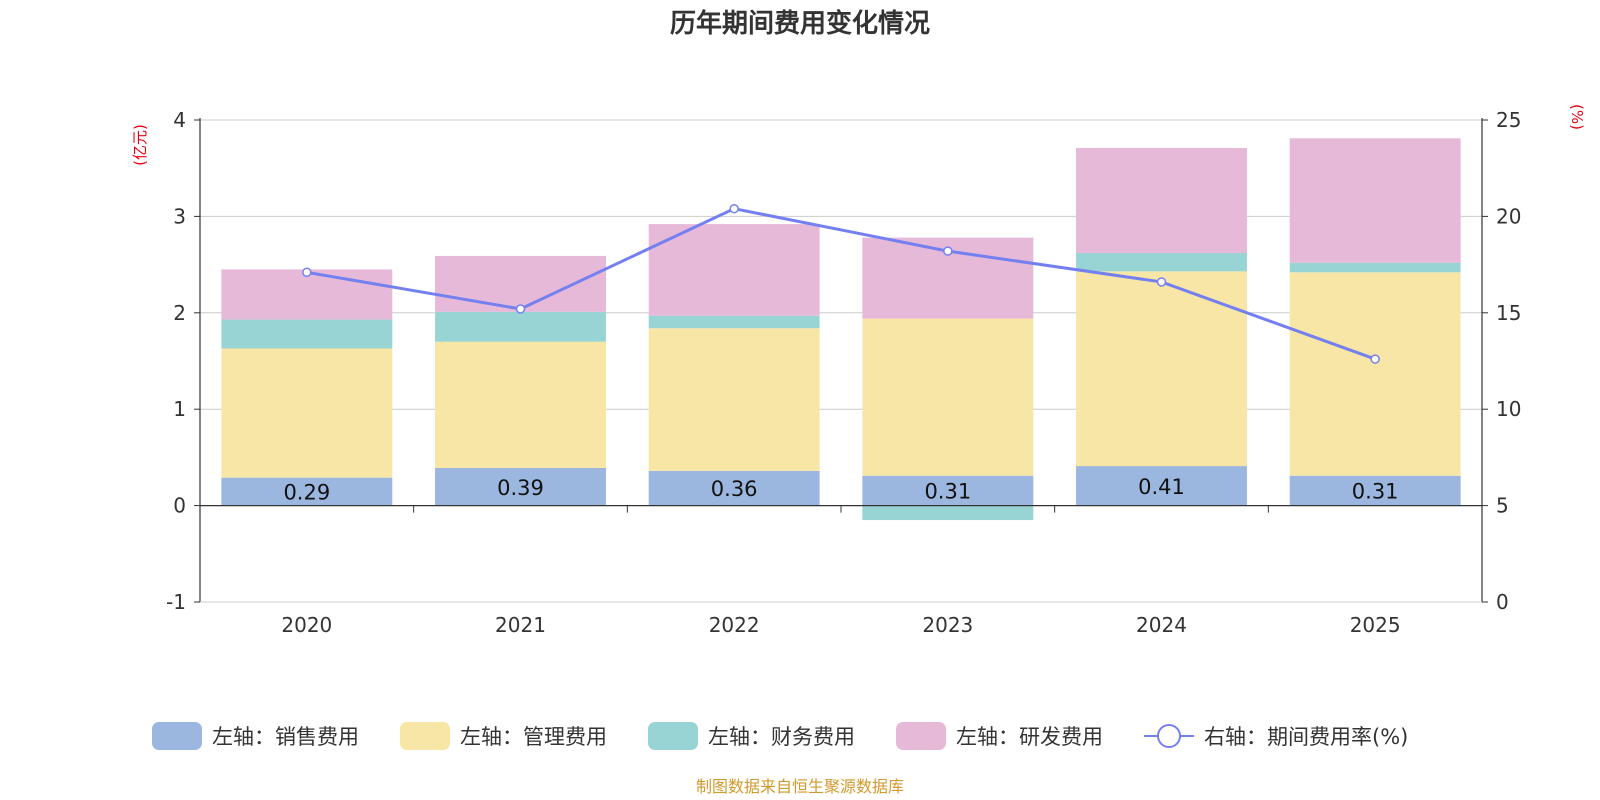 This screenshot has height=800, width=1600. Describe the element at coordinates (179, 506) in the screenshot. I see `left-tick-label: 0` at that location.